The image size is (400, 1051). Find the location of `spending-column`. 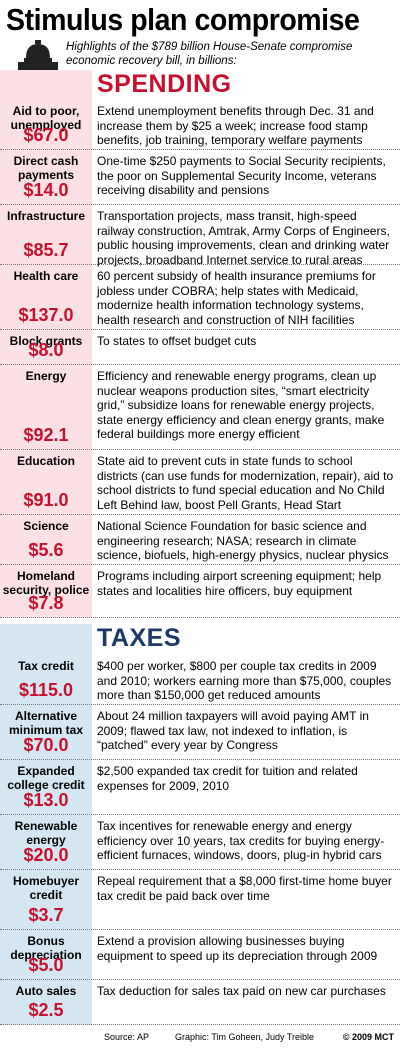

spending-column is located at coordinates (46, 344).